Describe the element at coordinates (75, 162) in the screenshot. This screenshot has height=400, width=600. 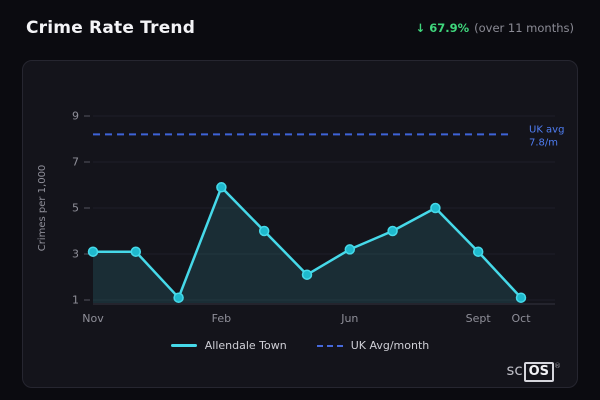
I see `y-tick-label: 7` at that location.